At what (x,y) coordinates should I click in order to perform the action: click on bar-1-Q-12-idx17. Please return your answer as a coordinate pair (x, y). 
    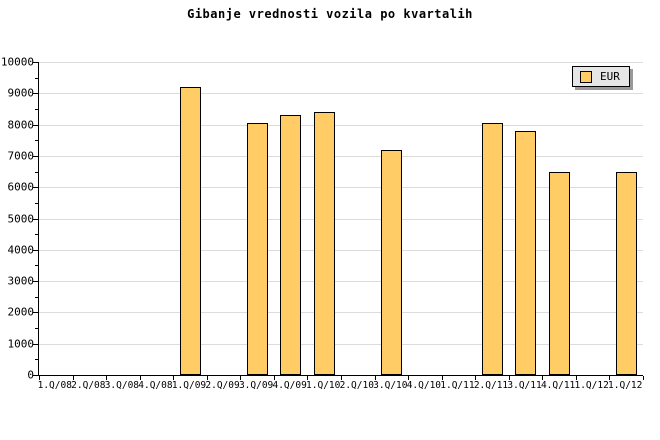
    Looking at the image, I should click on (626, 273).